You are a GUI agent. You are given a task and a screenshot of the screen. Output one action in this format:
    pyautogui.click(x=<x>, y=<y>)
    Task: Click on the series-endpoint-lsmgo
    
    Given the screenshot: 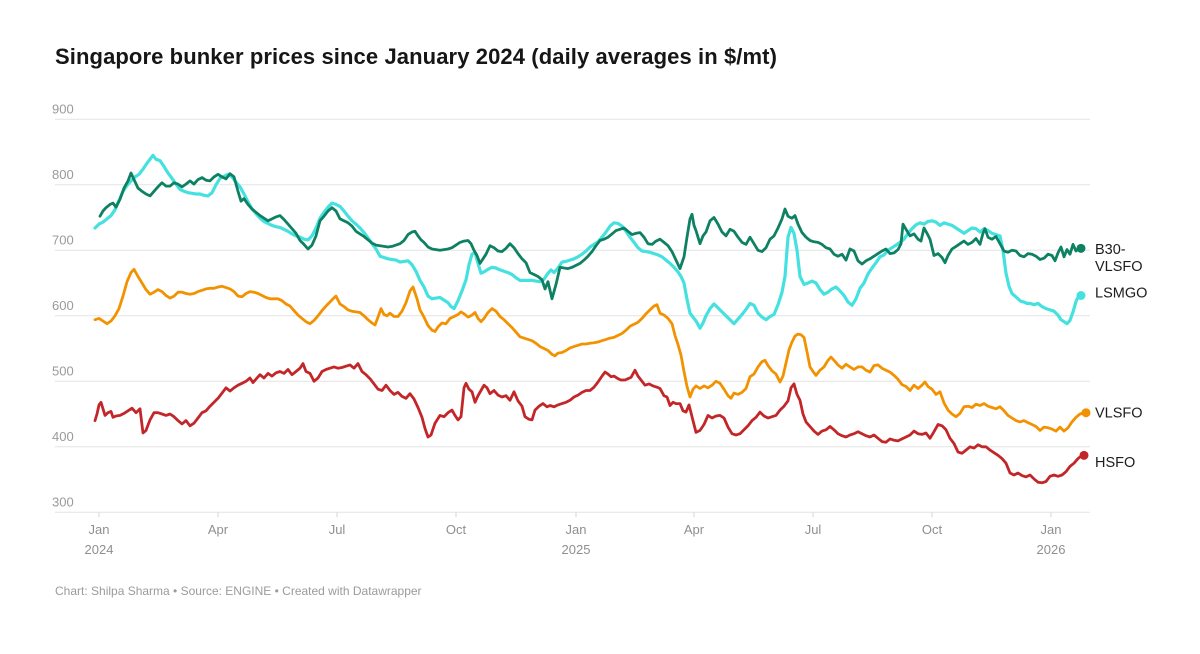 What is the action you would take?
    pyautogui.click(x=1081, y=295)
    